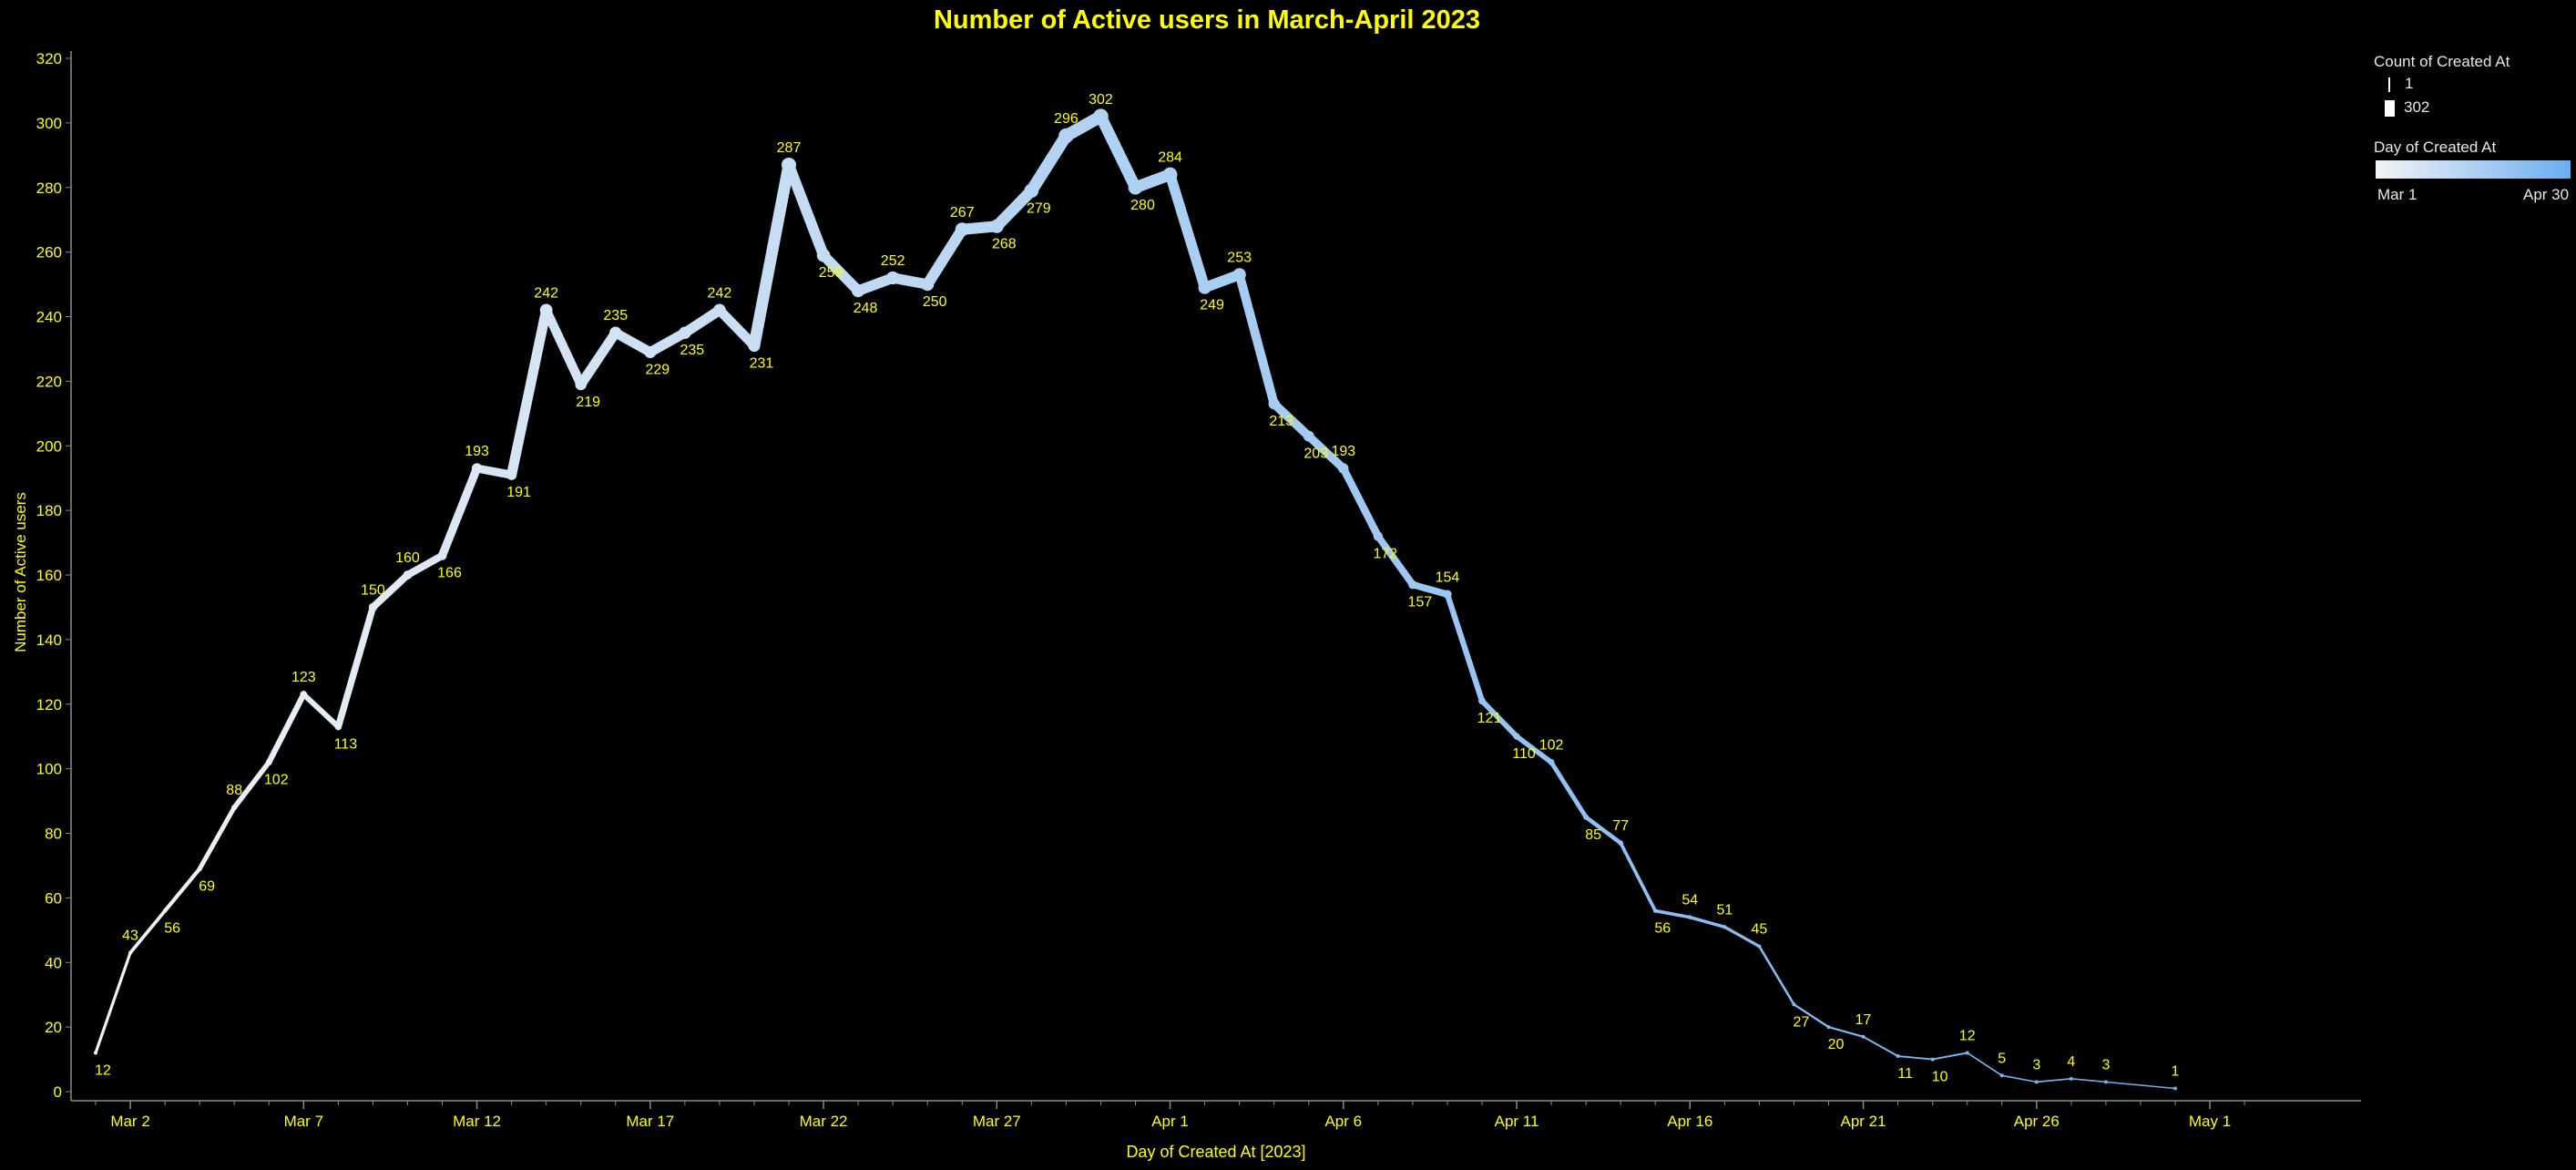 This screenshot has height=1170, width=2576. I want to click on data-label: 20, so click(1837, 1045).